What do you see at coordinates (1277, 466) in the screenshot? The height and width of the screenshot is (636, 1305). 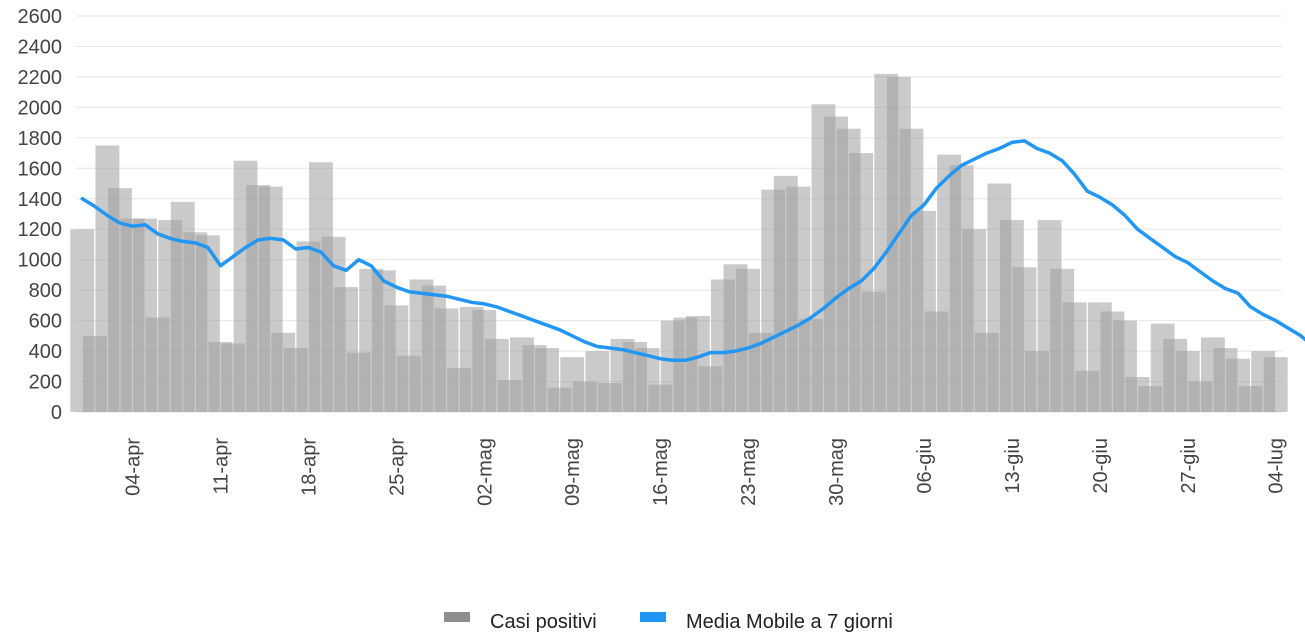 I see `x-tick-label: 04-lug` at bounding box center [1277, 466].